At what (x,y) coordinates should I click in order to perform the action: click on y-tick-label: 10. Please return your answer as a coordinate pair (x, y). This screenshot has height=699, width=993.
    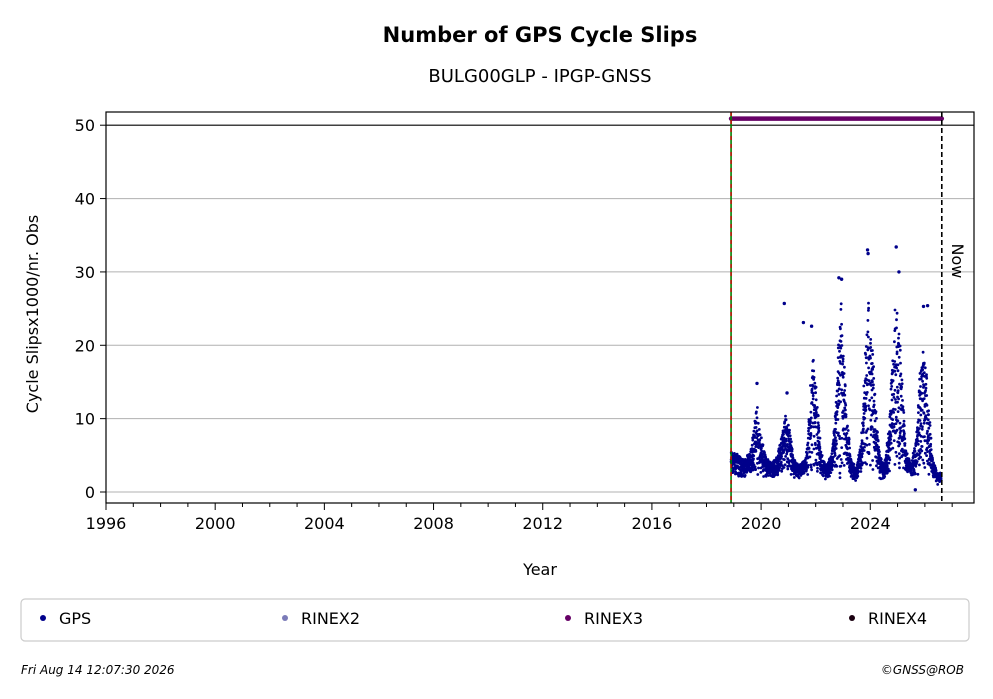
    Looking at the image, I should click on (85, 419).